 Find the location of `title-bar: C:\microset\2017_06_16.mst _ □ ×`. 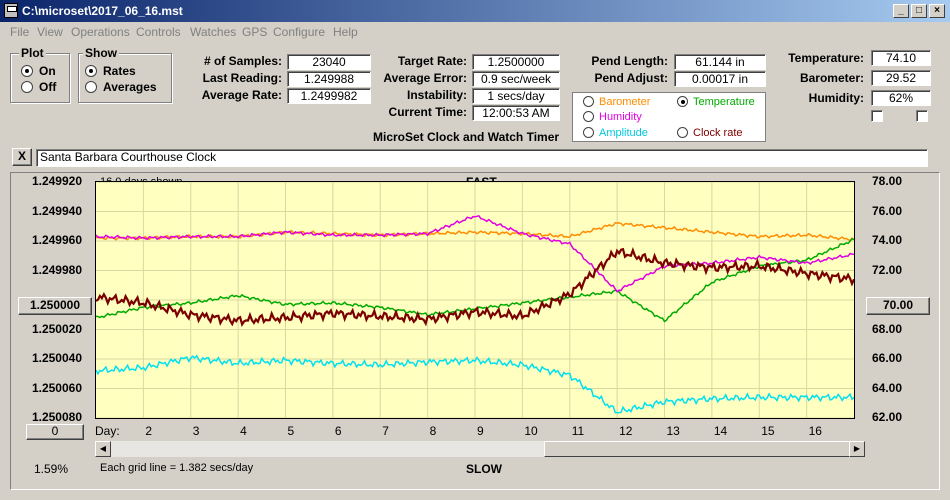

title-bar: C:\microset\2017_06_16.mst _ □ × is located at coordinates (475, 11).